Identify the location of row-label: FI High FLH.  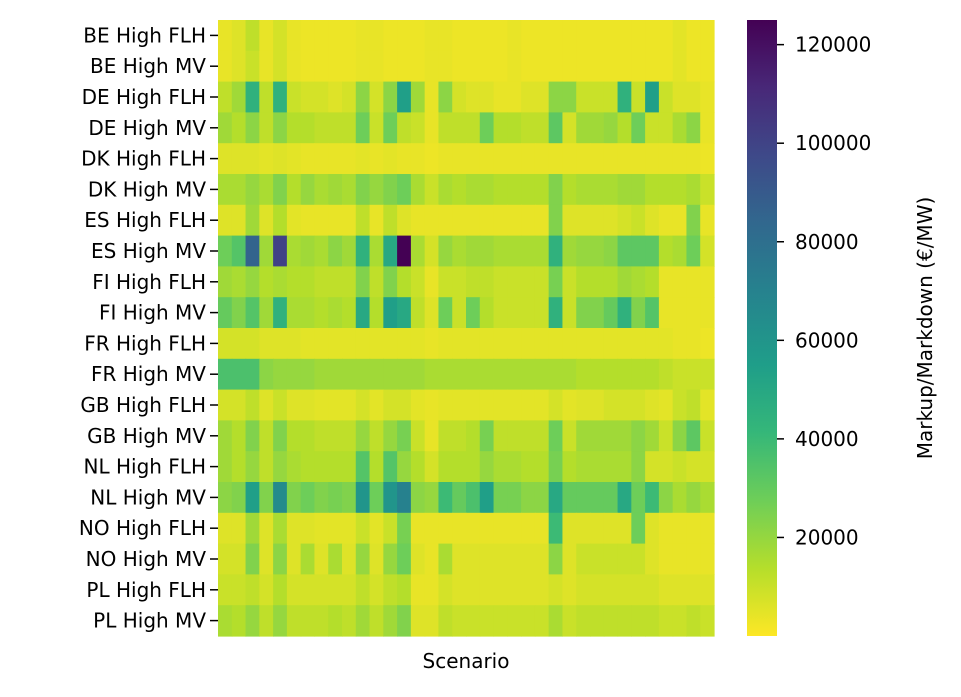
(149, 282).